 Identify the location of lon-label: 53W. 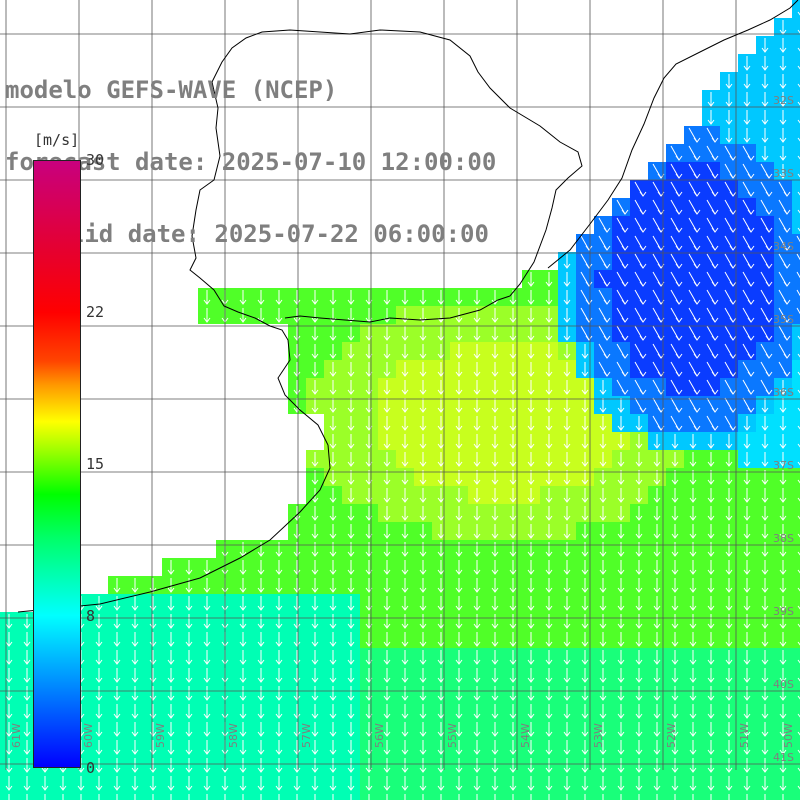
(598, 735).